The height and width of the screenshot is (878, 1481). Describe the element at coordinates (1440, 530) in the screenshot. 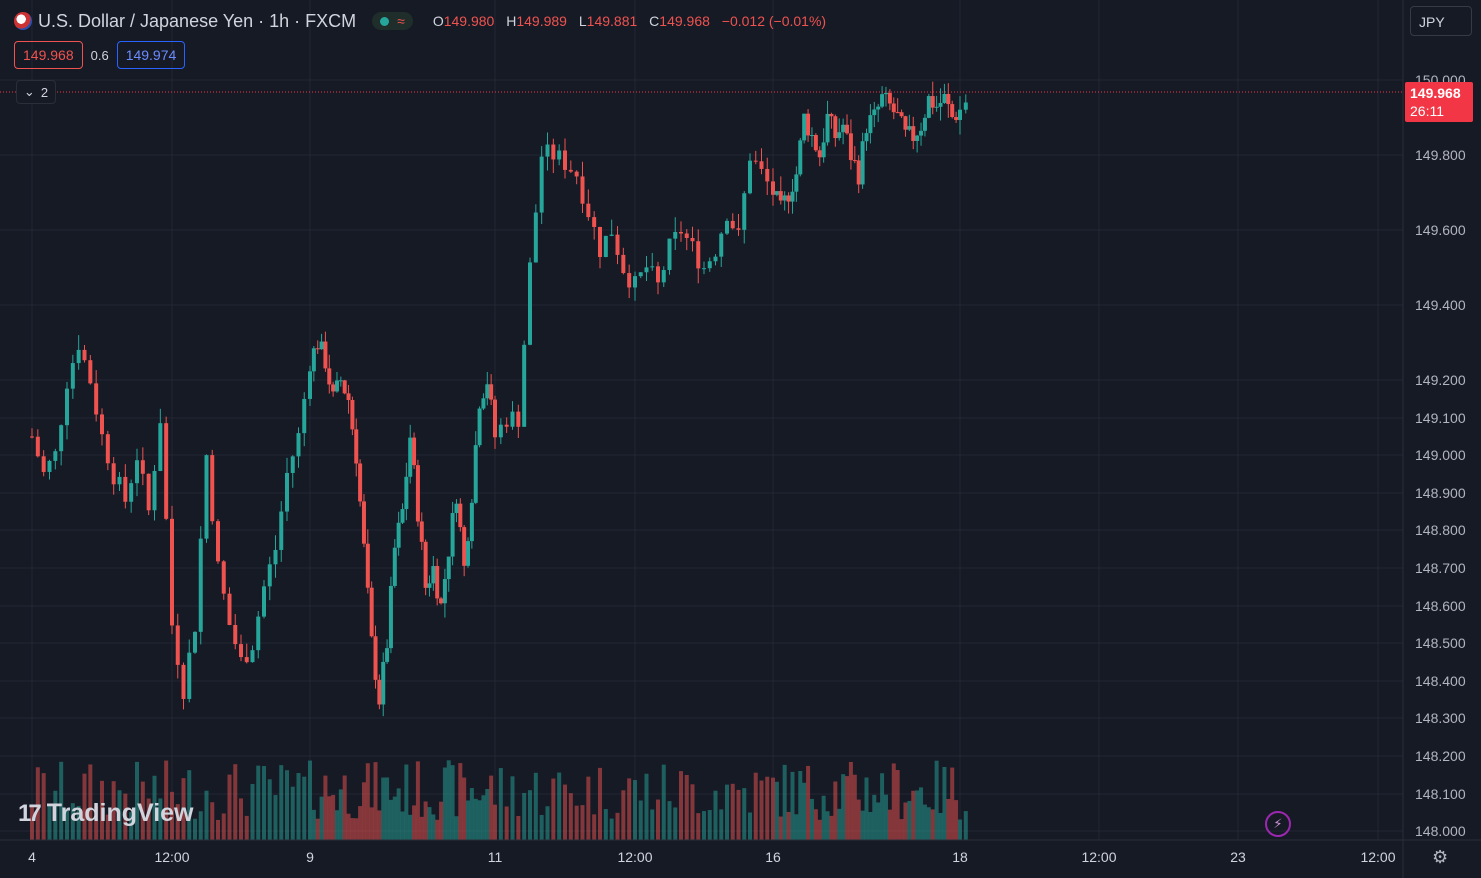

I see `price-tick-label: 148.800` at that location.